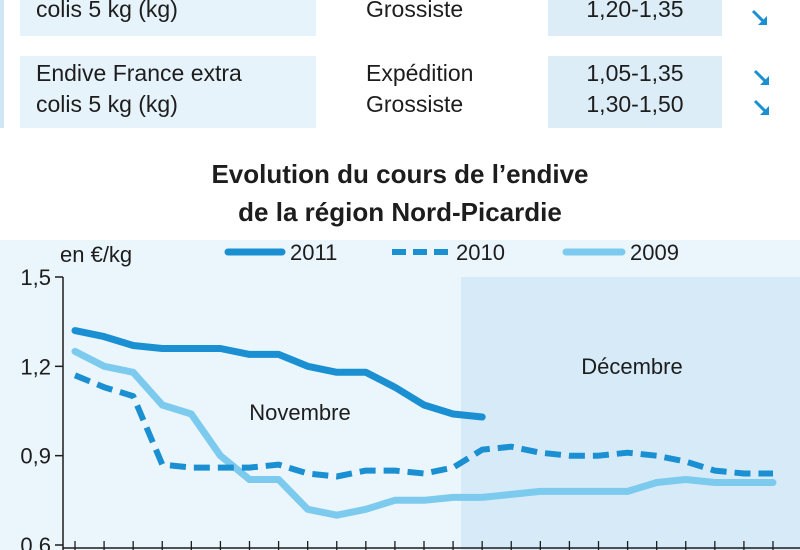 This screenshot has width=800, height=550. What do you see at coordinates (35, 366) in the screenshot?
I see `y-tick-label: 1,2` at bounding box center [35, 366].